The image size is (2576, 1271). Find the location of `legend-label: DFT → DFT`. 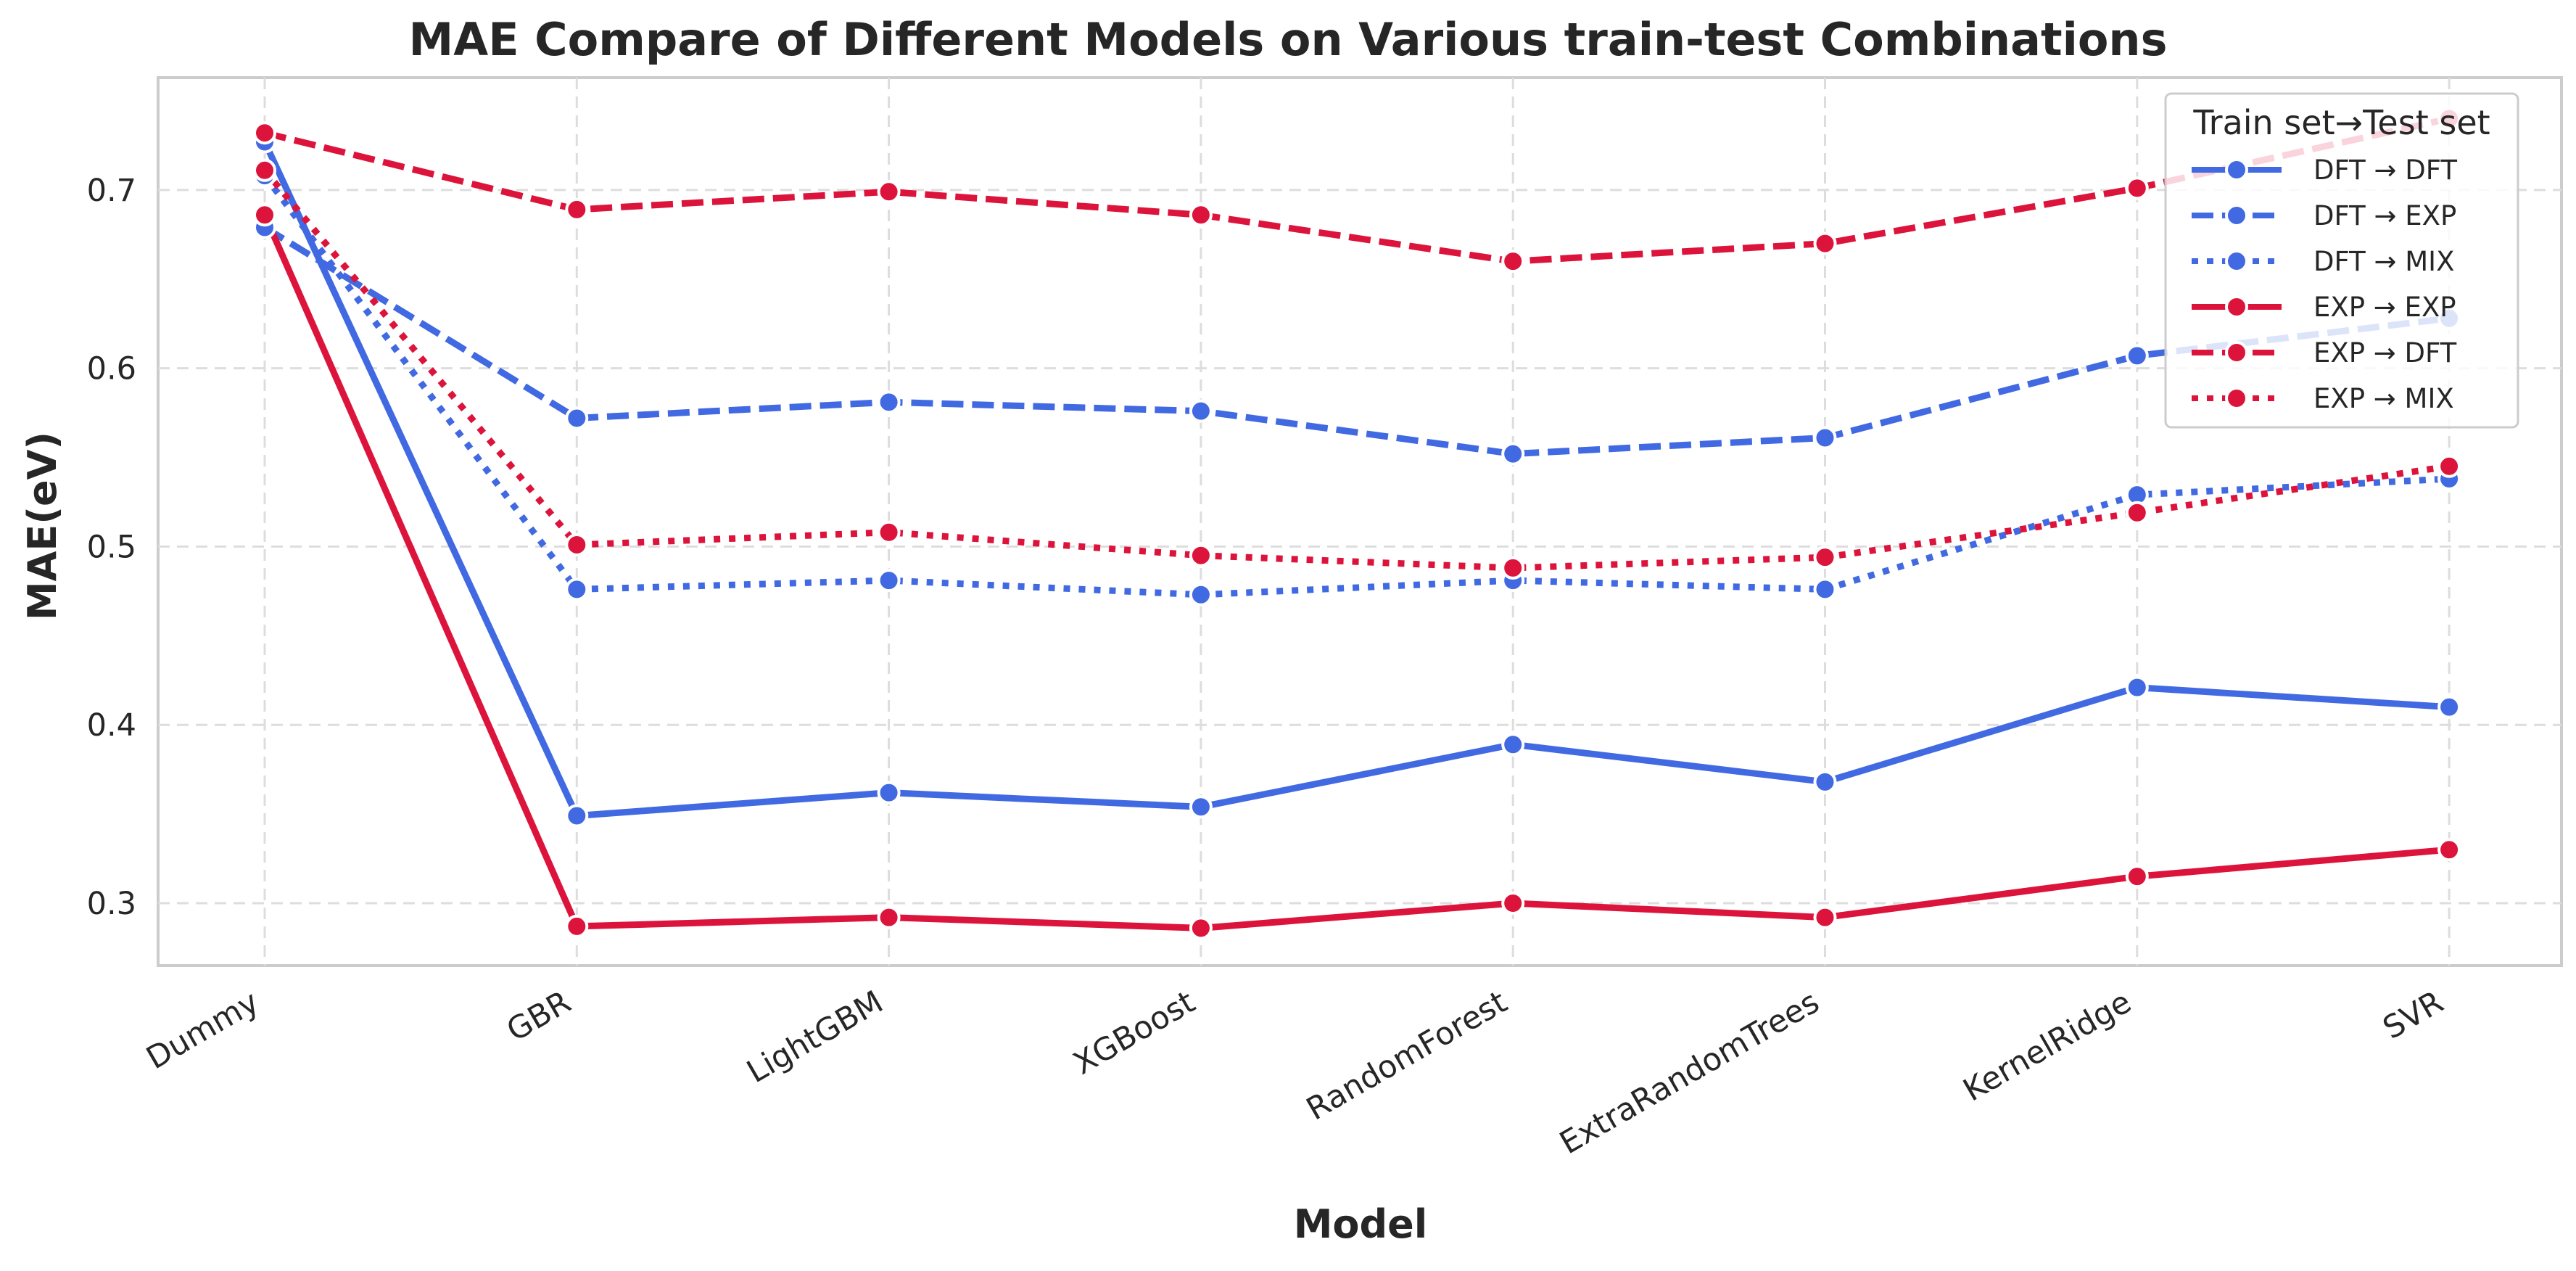

legend-label: DFT → DFT is located at coordinates (2385, 170).